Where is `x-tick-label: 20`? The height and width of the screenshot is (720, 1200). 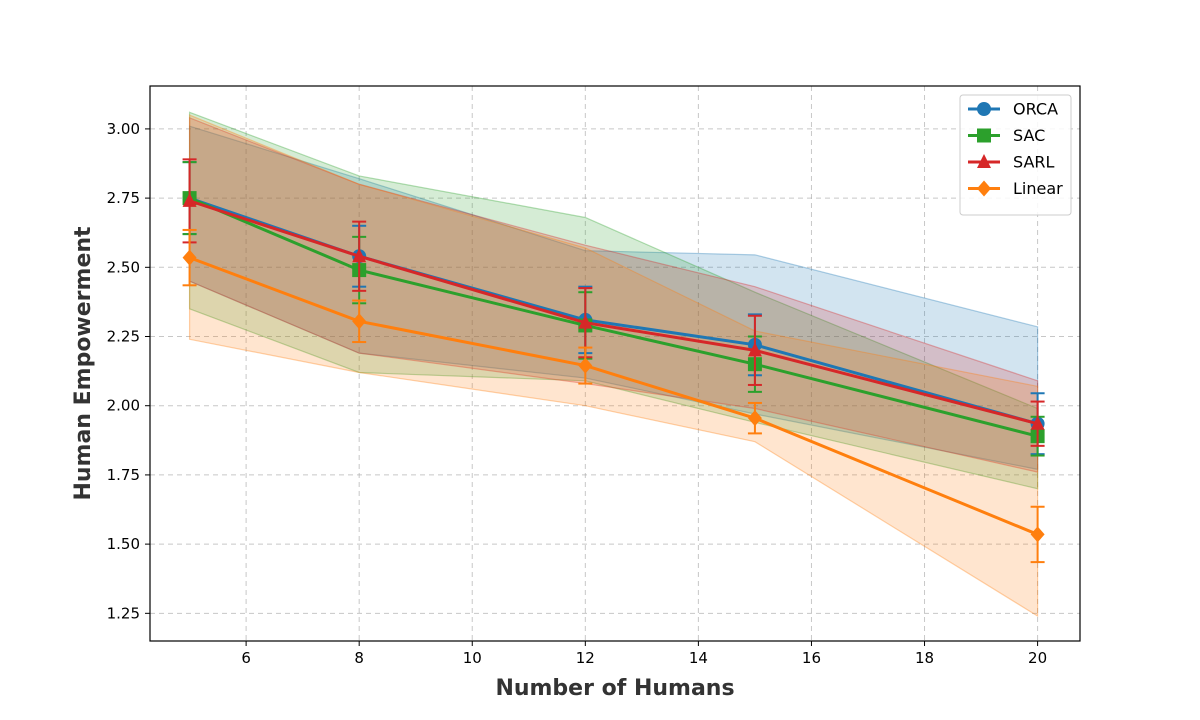 x-tick-label: 20 is located at coordinates (1037, 658).